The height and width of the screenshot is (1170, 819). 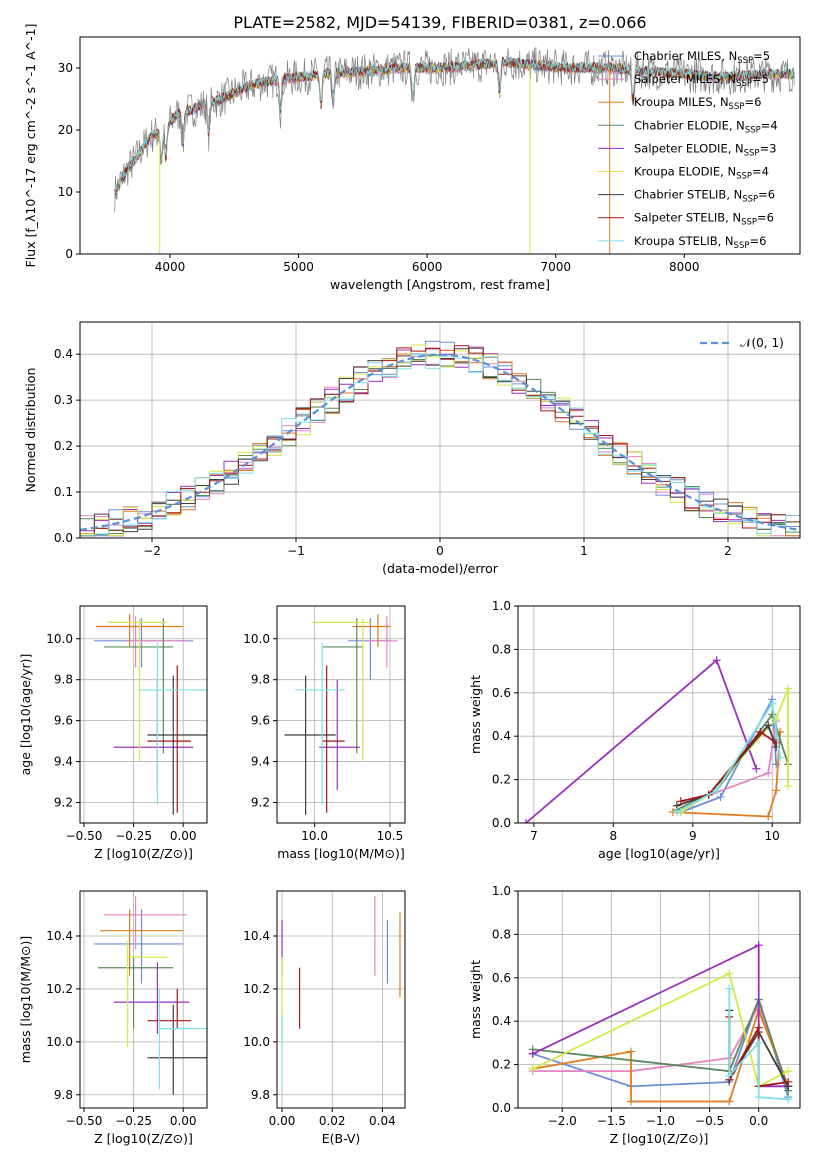 I want to click on x-tick-label: 8, so click(x=614, y=836).